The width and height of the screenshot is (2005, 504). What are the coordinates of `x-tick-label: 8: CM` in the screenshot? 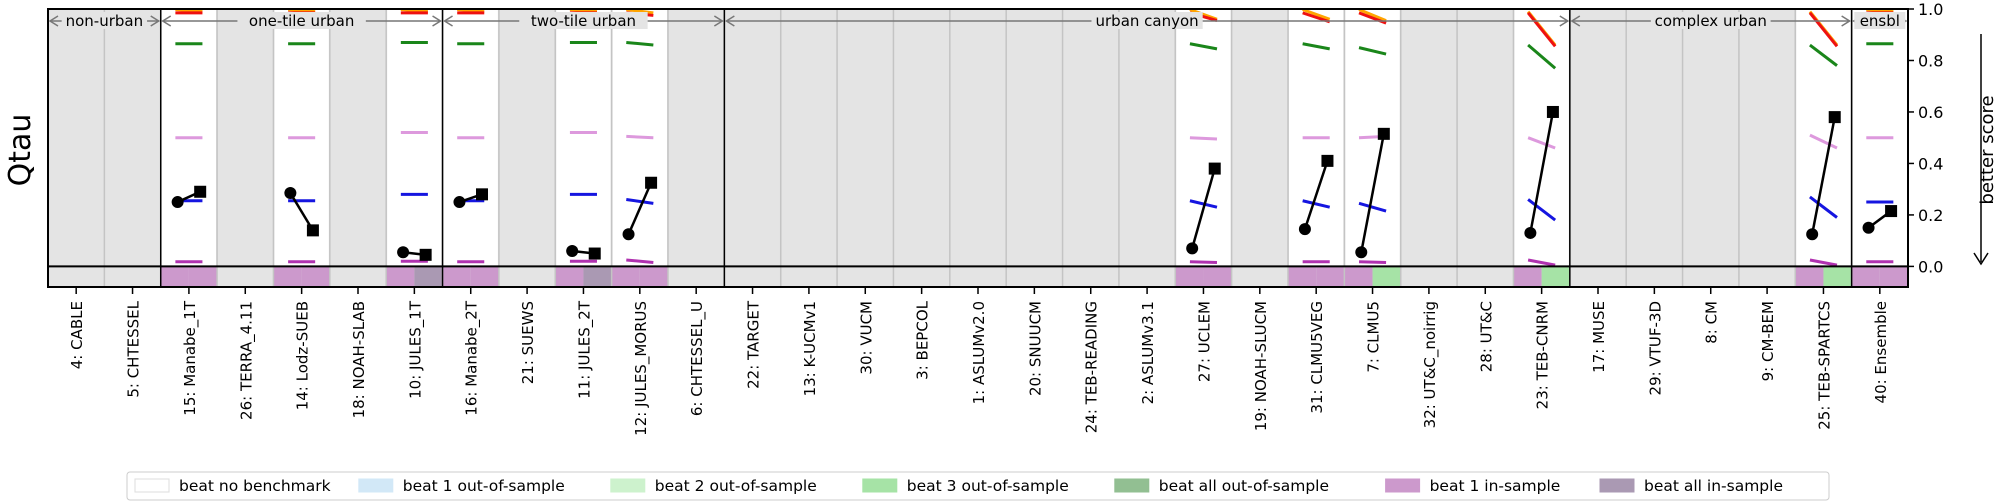 It's located at (1712, 322).